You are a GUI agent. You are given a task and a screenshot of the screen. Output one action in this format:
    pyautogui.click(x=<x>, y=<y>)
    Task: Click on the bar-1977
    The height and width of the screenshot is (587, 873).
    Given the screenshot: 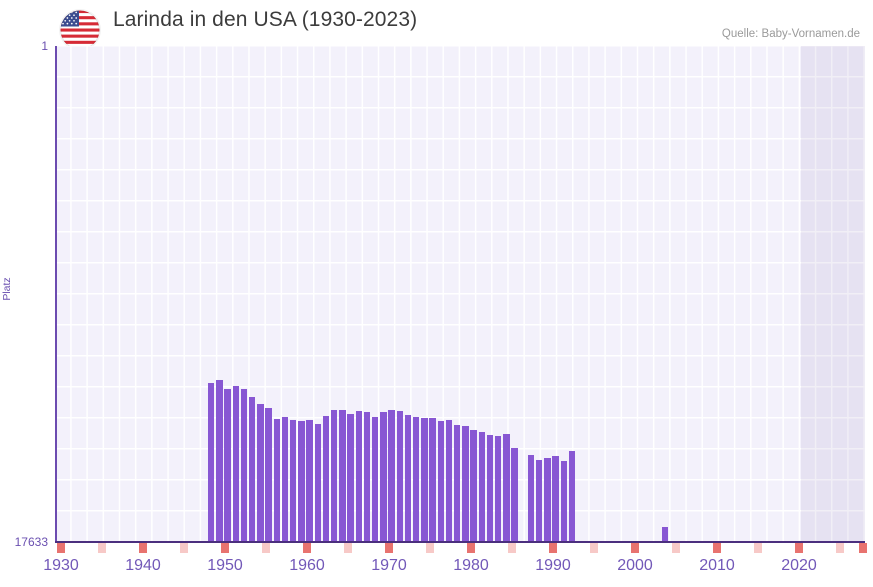 What is the action you would take?
    pyautogui.click(x=449, y=481)
    